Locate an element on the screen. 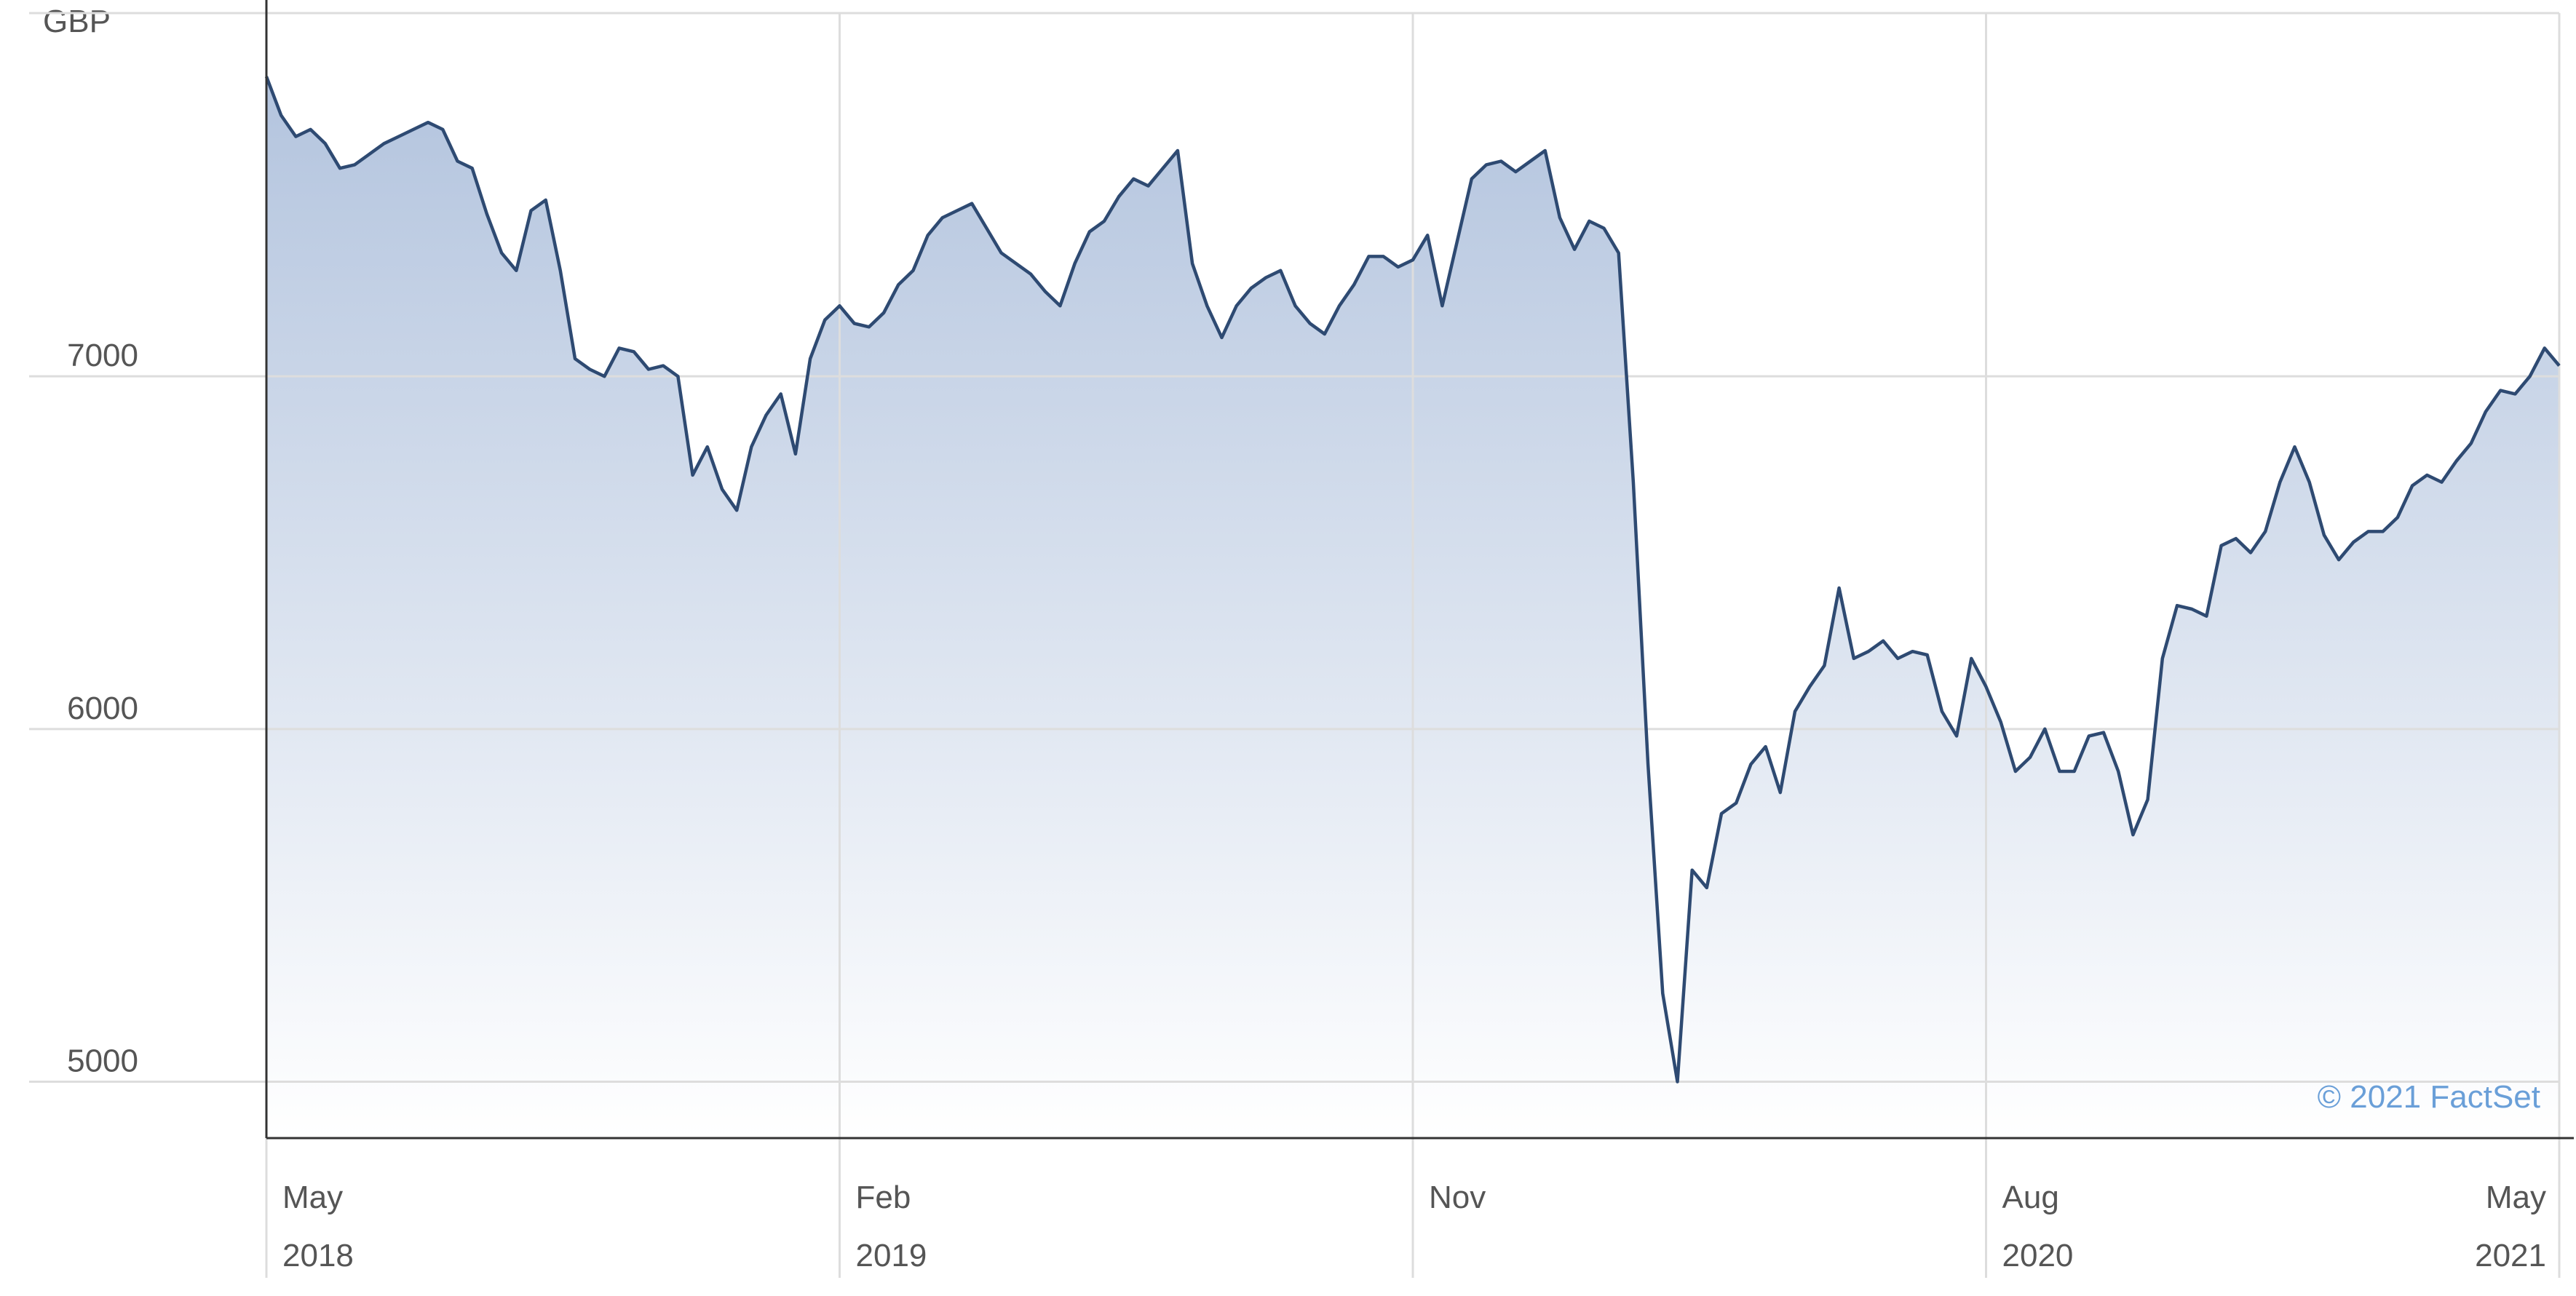 The image size is (2576, 1296). x-tick-label: 2021 is located at coordinates (2510, 1255).